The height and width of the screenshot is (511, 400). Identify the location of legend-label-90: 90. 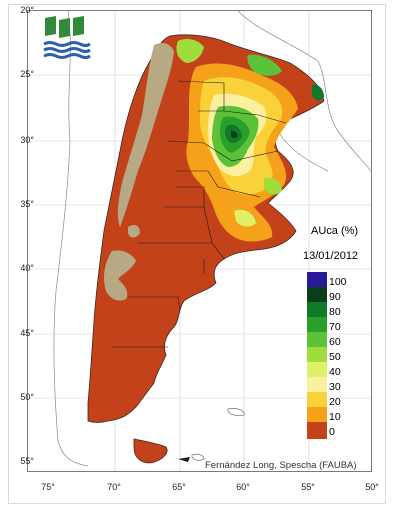
(335, 297).